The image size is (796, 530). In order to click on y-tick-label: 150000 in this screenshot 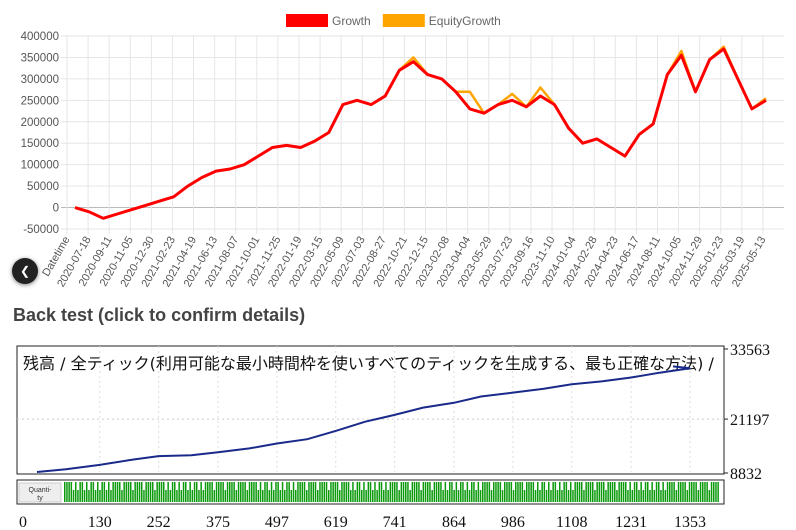, I will do `click(40, 144)`.